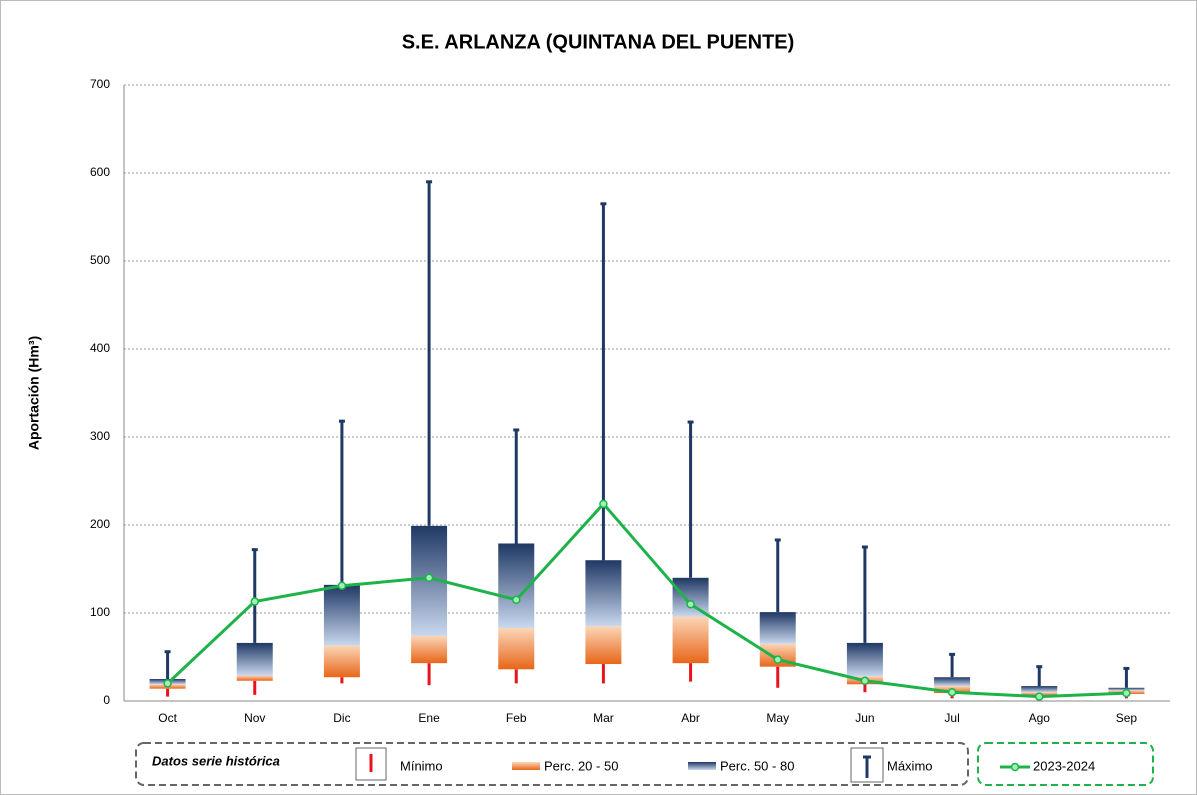  What do you see at coordinates (254, 718) in the screenshot?
I see `x-tick-label: Nov` at bounding box center [254, 718].